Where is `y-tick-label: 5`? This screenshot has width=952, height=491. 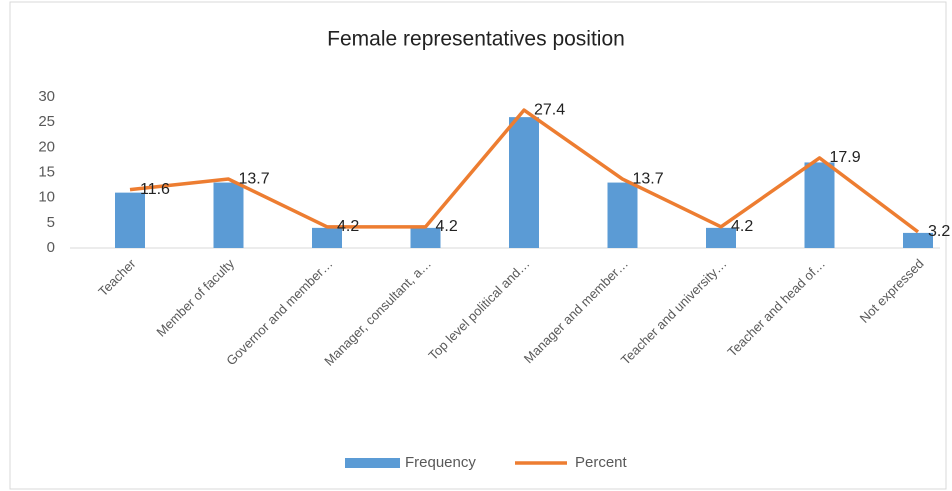
y-tick-label: 5 is located at coordinates (51, 222).